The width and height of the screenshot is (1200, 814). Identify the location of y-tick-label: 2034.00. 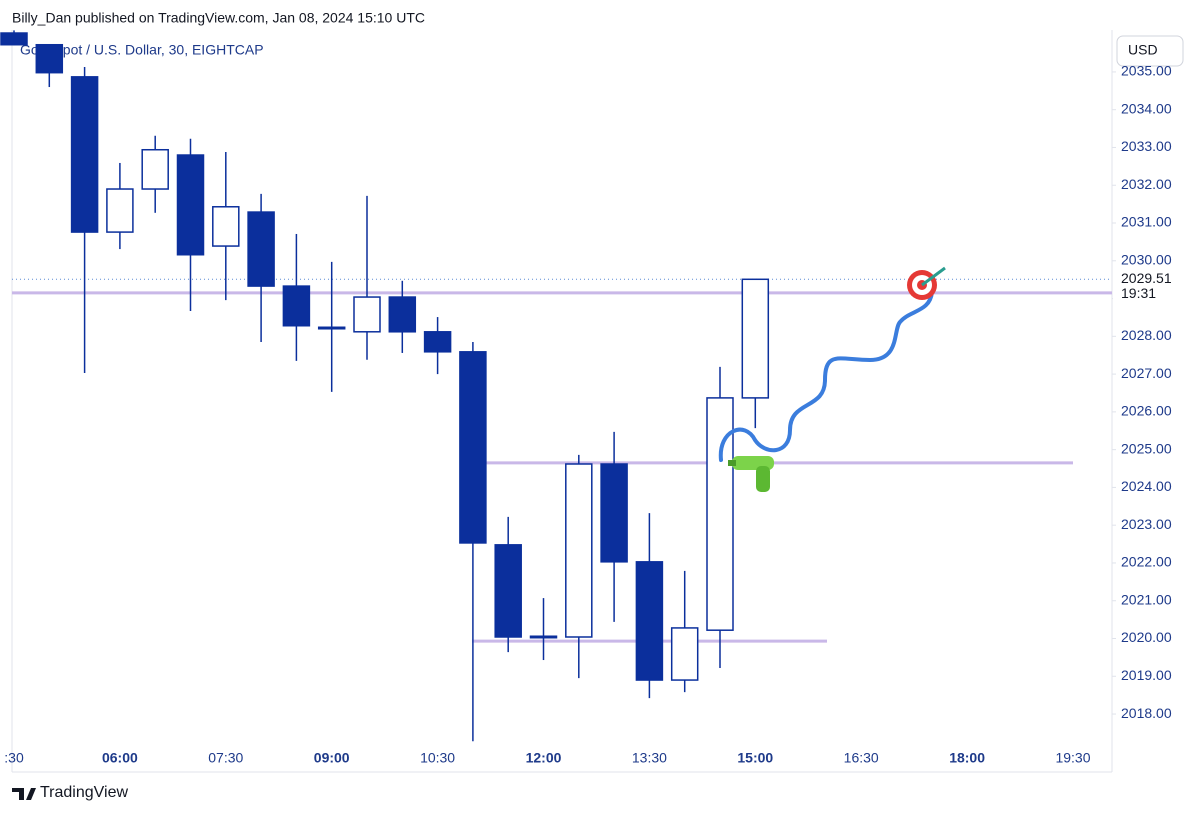
(1146, 108).